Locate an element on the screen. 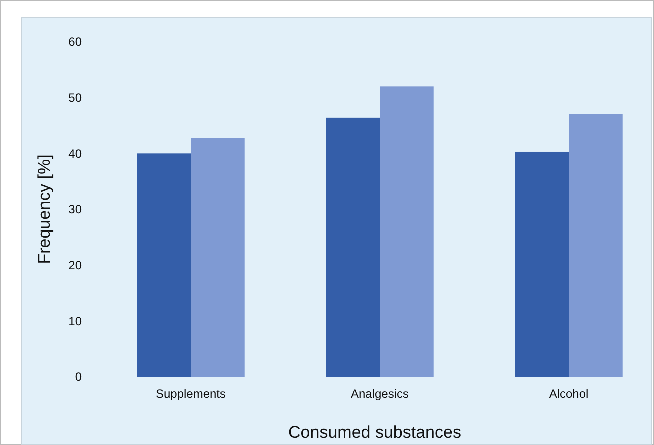 This screenshot has width=654, height=445. x-axis-title: Consumed substances is located at coordinates (375, 432).